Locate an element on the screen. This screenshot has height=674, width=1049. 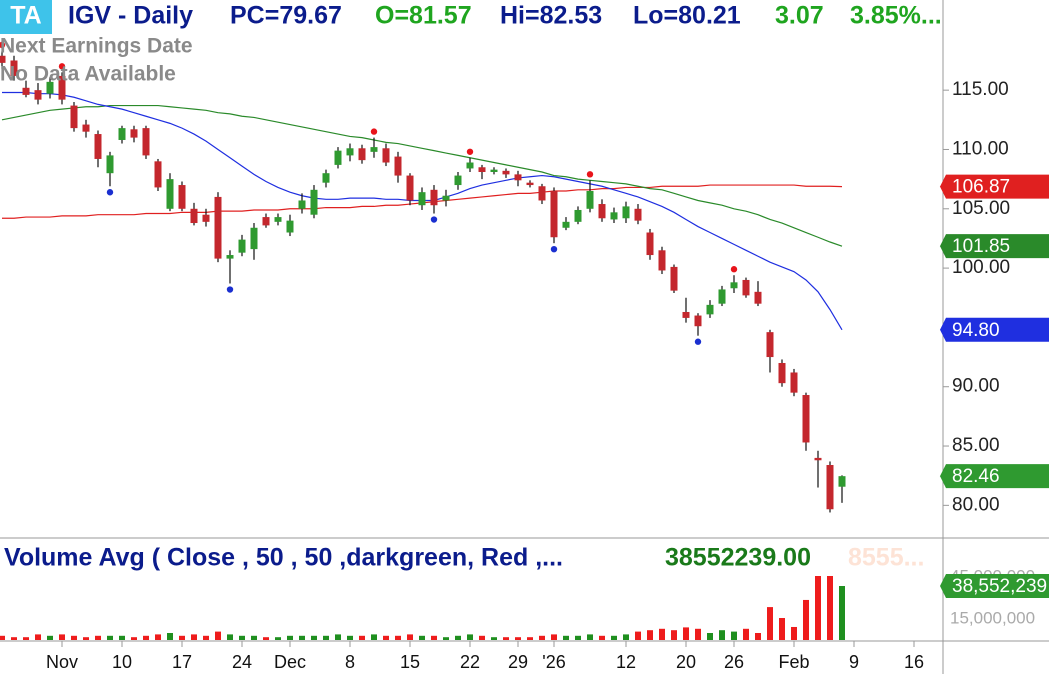
change: 3.07 is located at coordinates (799, 16).